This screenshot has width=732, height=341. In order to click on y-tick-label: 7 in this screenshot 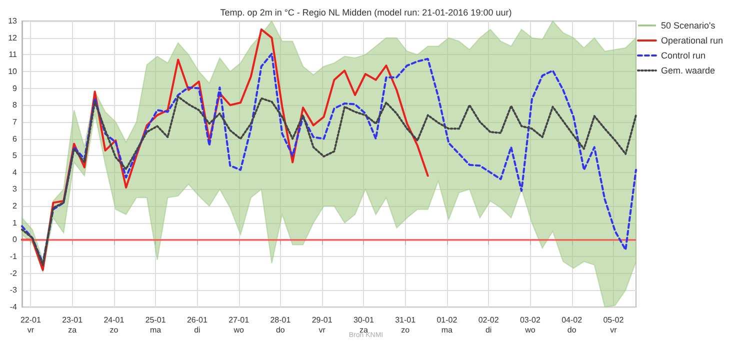, I will do `click(15, 121)`.